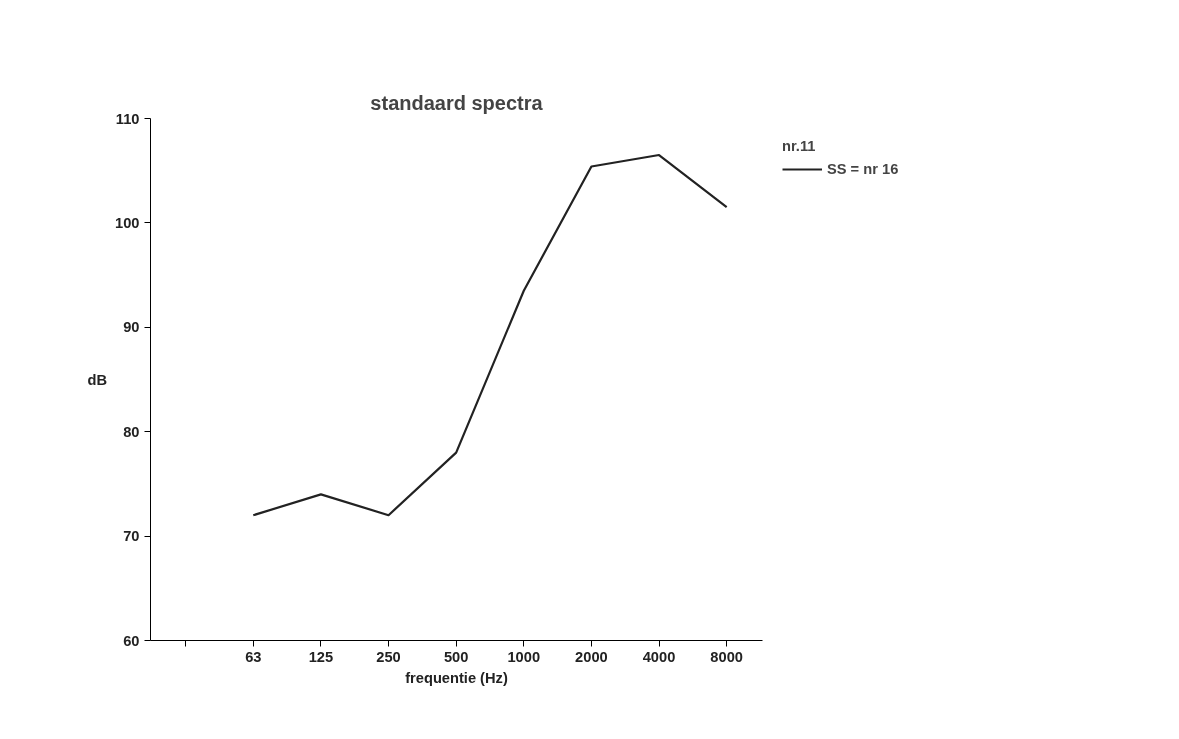 This screenshot has height=739, width=1179. Describe the element at coordinates (456, 677) in the screenshot. I see `x-axis-title: frequentie (Hz)` at that location.